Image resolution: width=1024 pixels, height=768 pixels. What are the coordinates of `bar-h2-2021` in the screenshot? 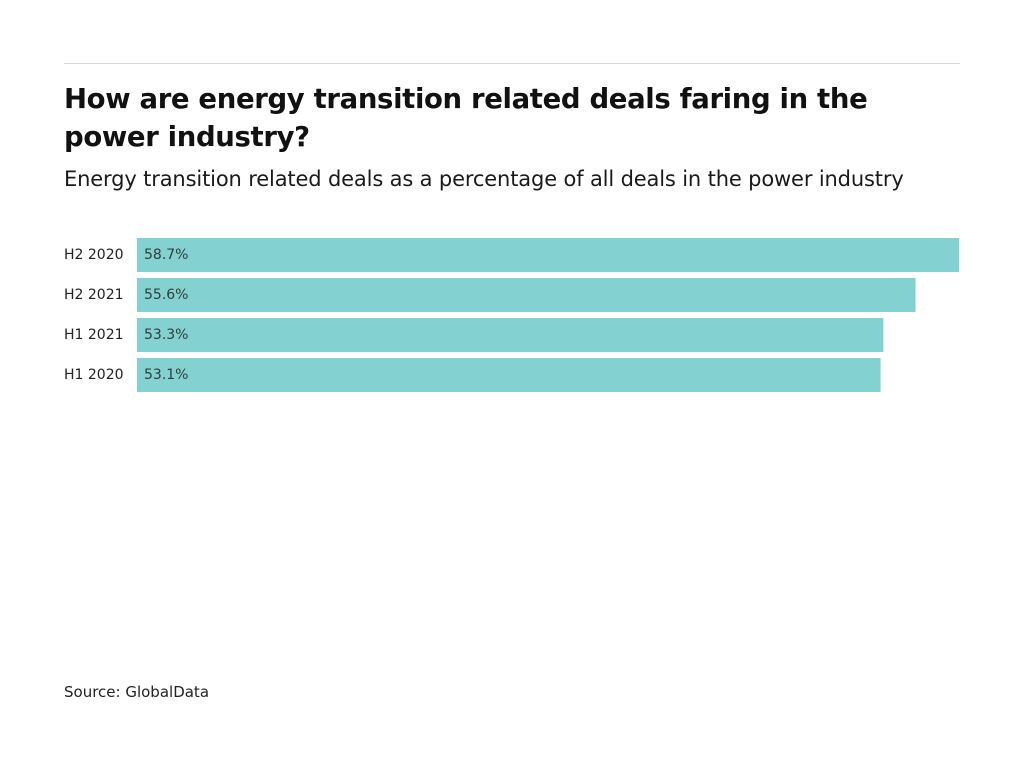 It's located at (526, 295).